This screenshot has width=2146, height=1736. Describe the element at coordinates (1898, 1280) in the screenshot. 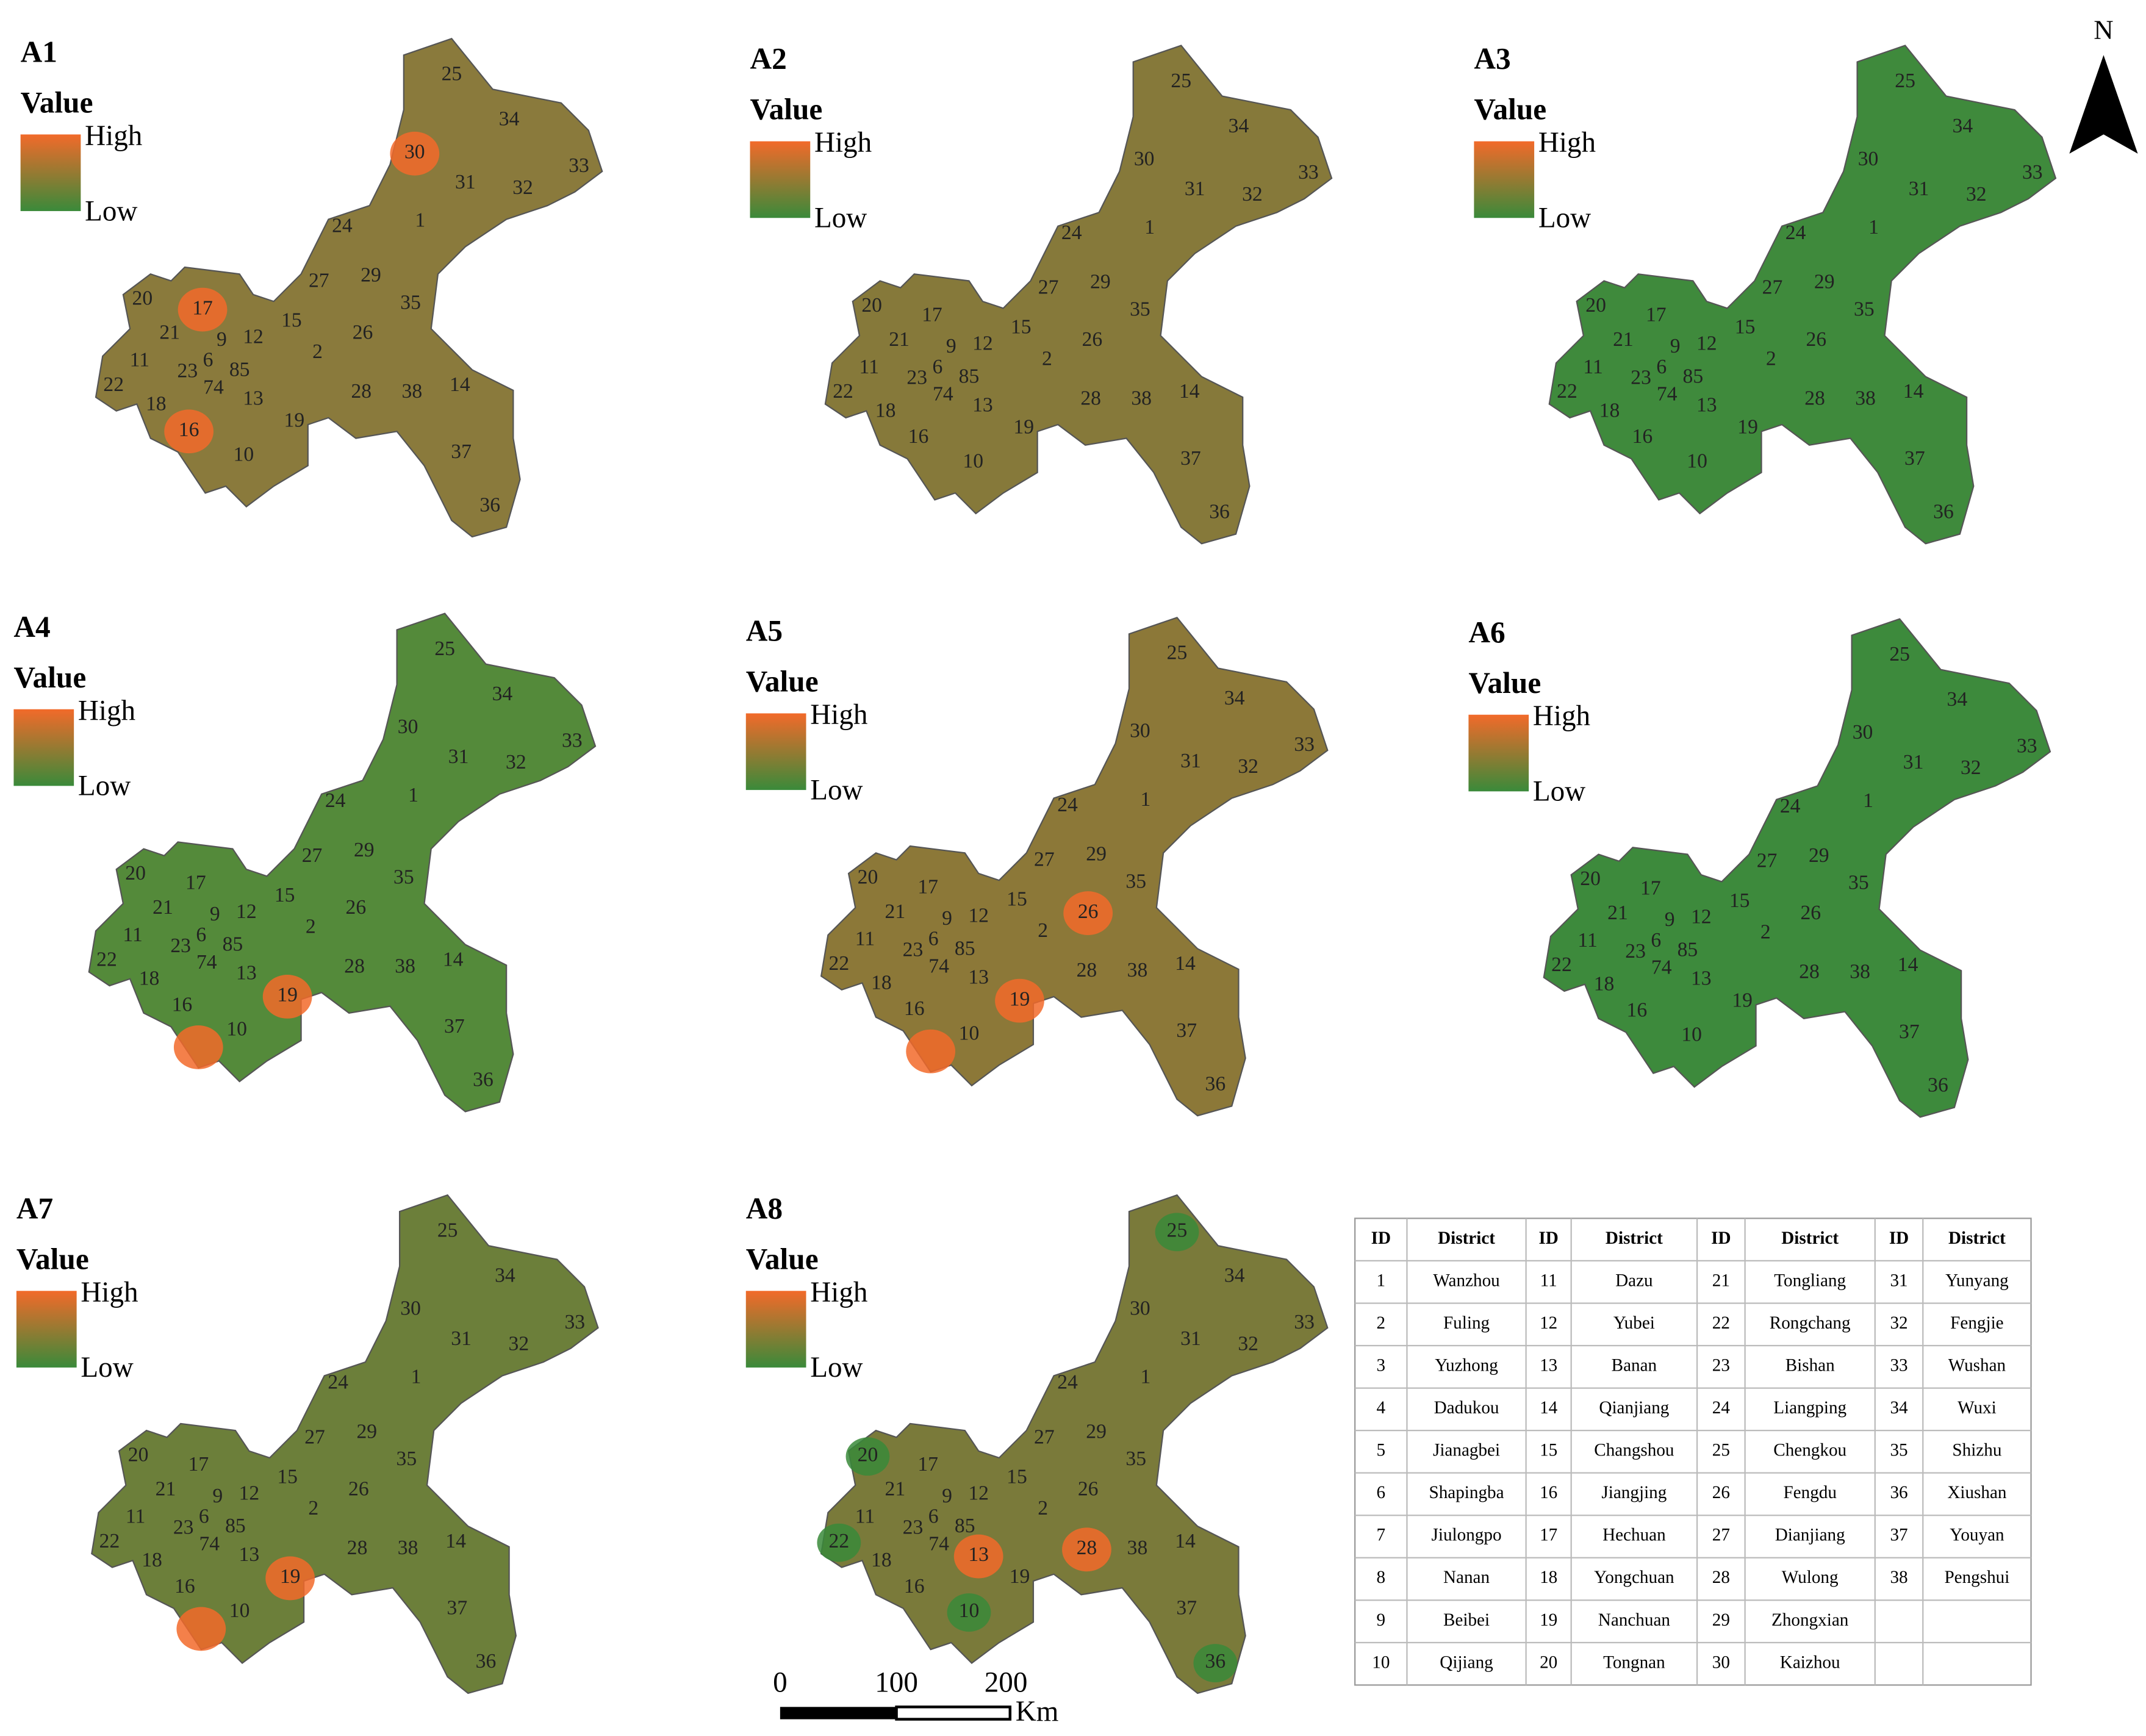

I see `table-cell: 31` at that location.